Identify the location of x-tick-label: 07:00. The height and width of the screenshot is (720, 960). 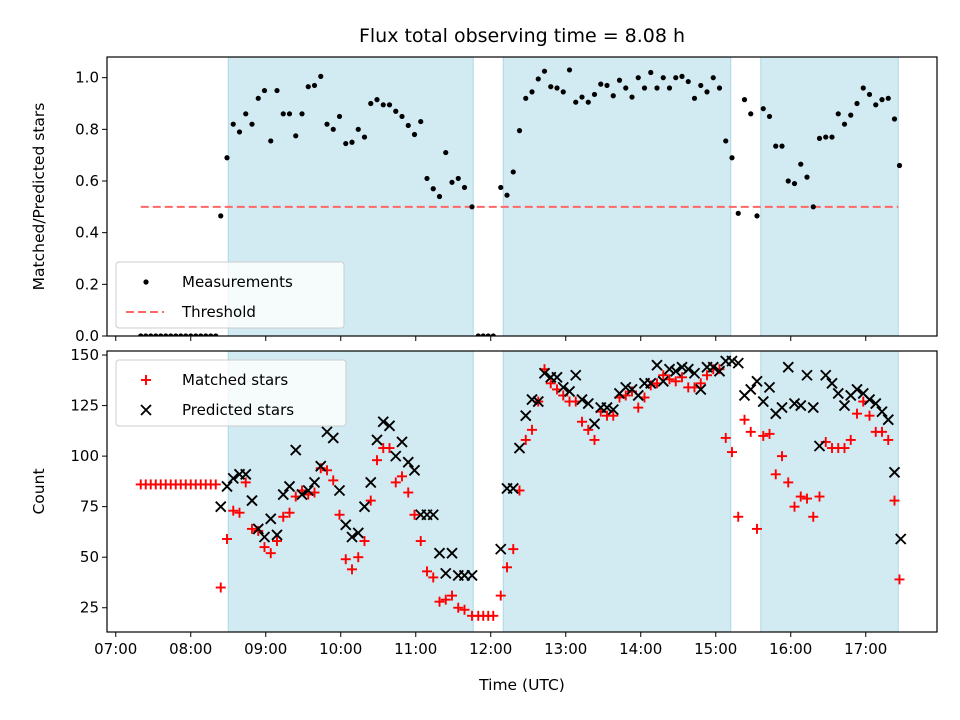
(115, 649).